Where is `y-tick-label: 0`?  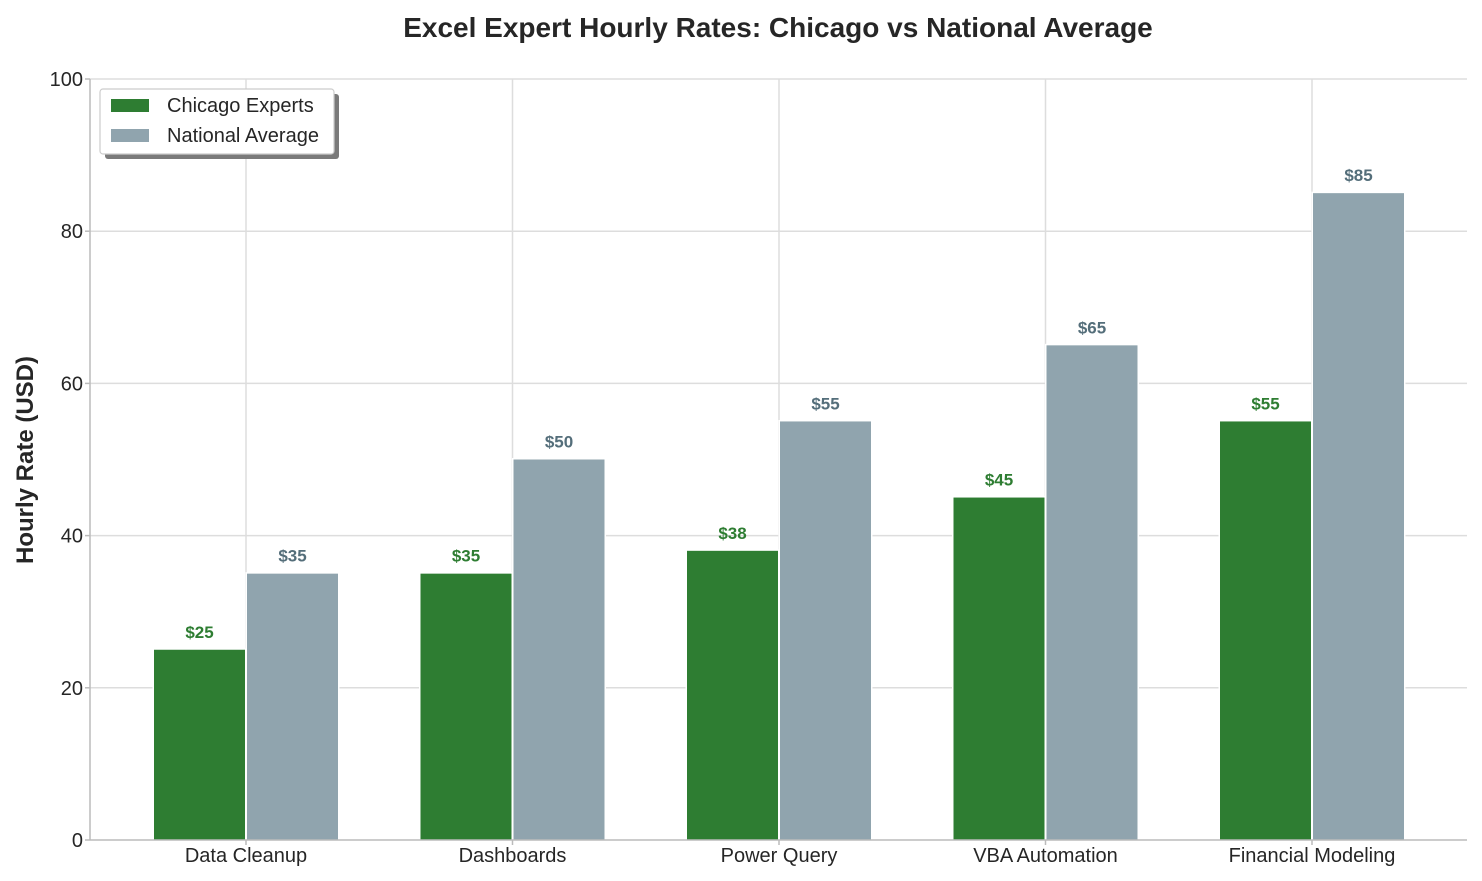 y-tick-label: 0 is located at coordinates (77, 841).